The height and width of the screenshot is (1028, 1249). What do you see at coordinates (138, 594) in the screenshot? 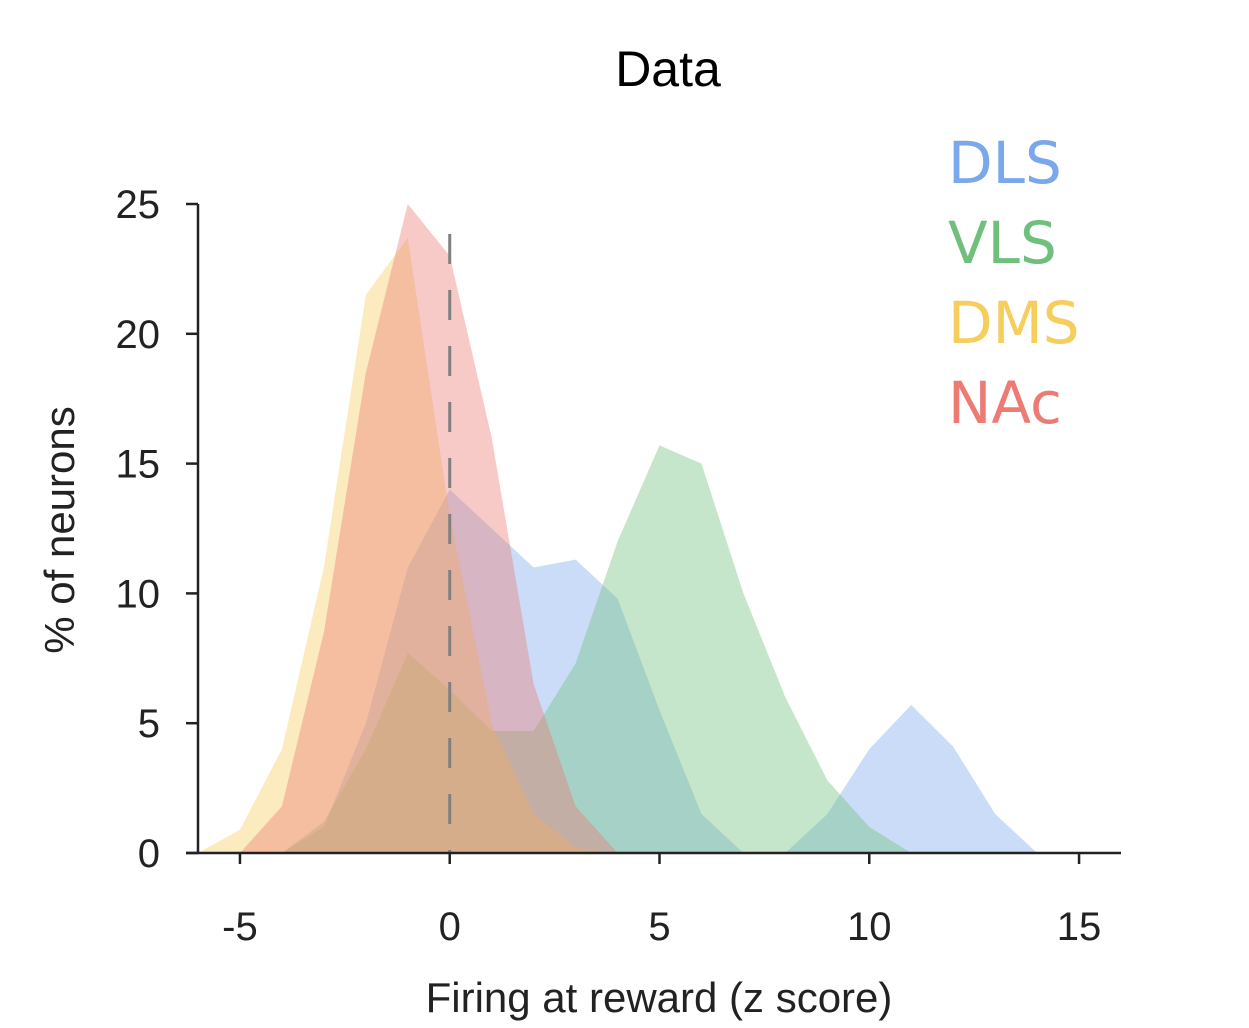
I see `y-tick-label: 10` at bounding box center [138, 594].